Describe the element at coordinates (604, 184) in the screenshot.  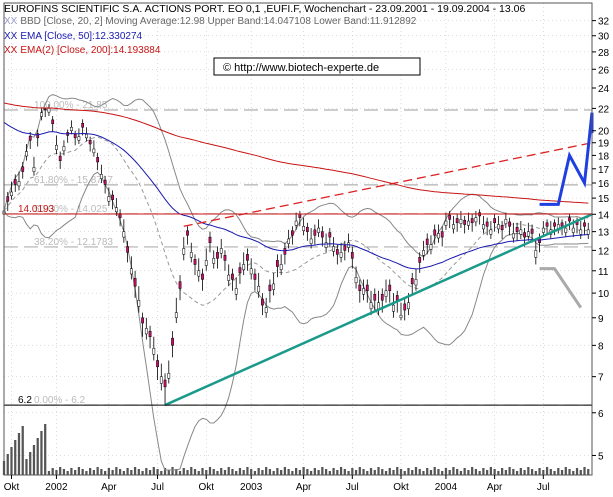
I see `y-tick-label: 16` at that location.